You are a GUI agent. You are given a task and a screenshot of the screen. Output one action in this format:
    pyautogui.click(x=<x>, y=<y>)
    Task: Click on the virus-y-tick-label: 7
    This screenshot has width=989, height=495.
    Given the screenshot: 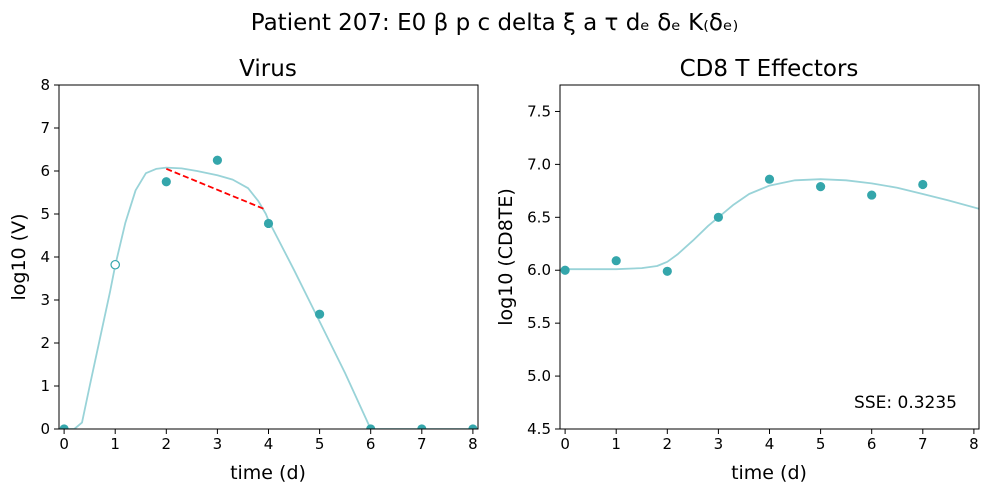 What is the action you would take?
    pyautogui.click(x=45, y=128)
    